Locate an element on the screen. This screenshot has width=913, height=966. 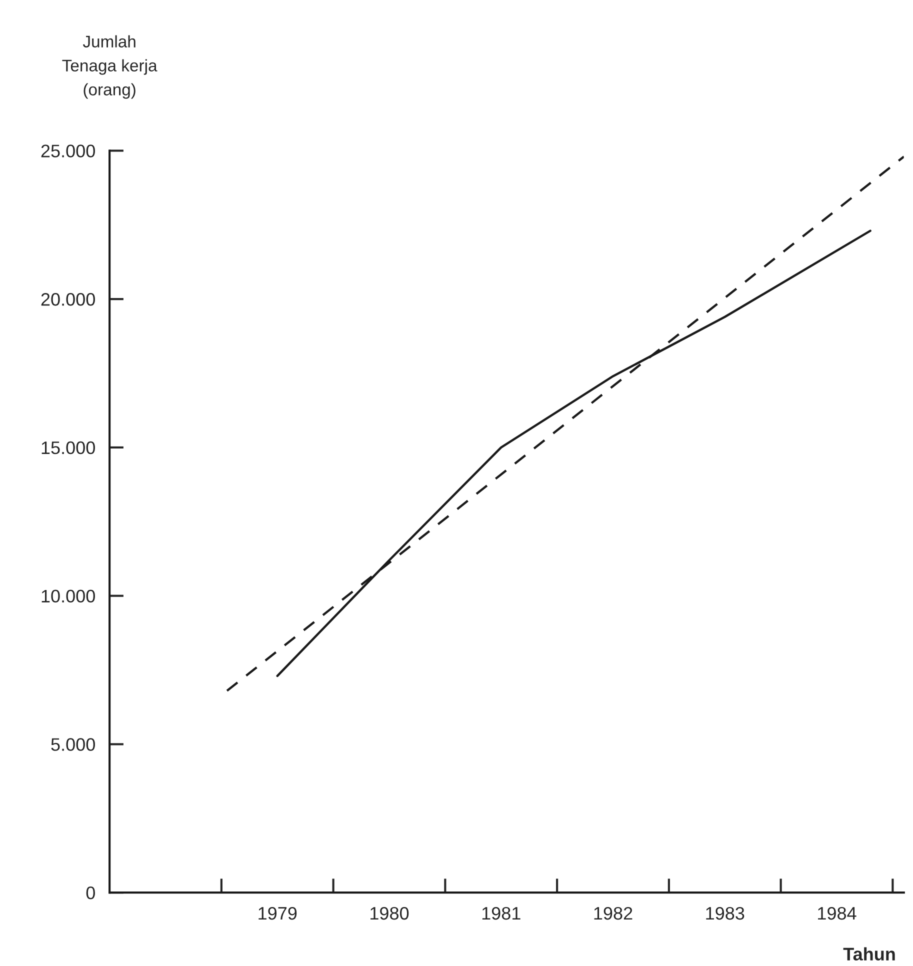
x-tick-label: 1980 is located at coordinates (389, 913).